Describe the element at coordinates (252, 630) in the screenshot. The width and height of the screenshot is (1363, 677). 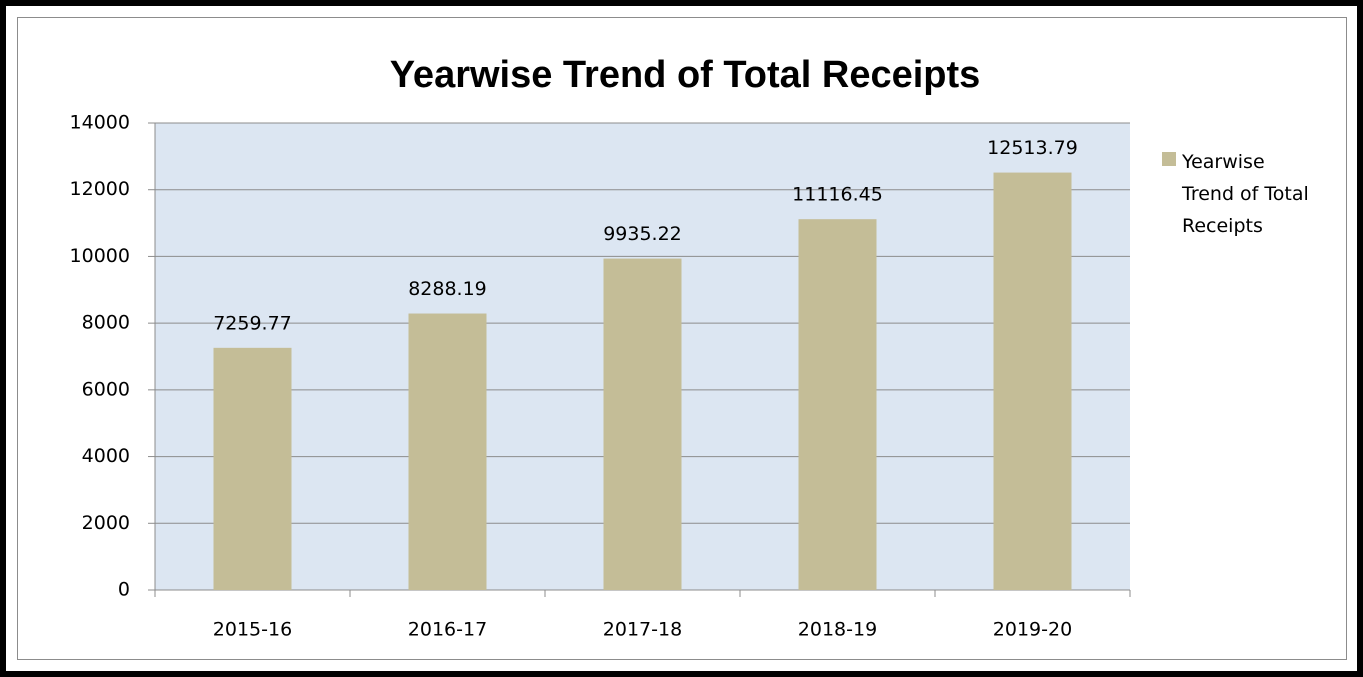
I see `x-tick-label: 2015-16` at that location.